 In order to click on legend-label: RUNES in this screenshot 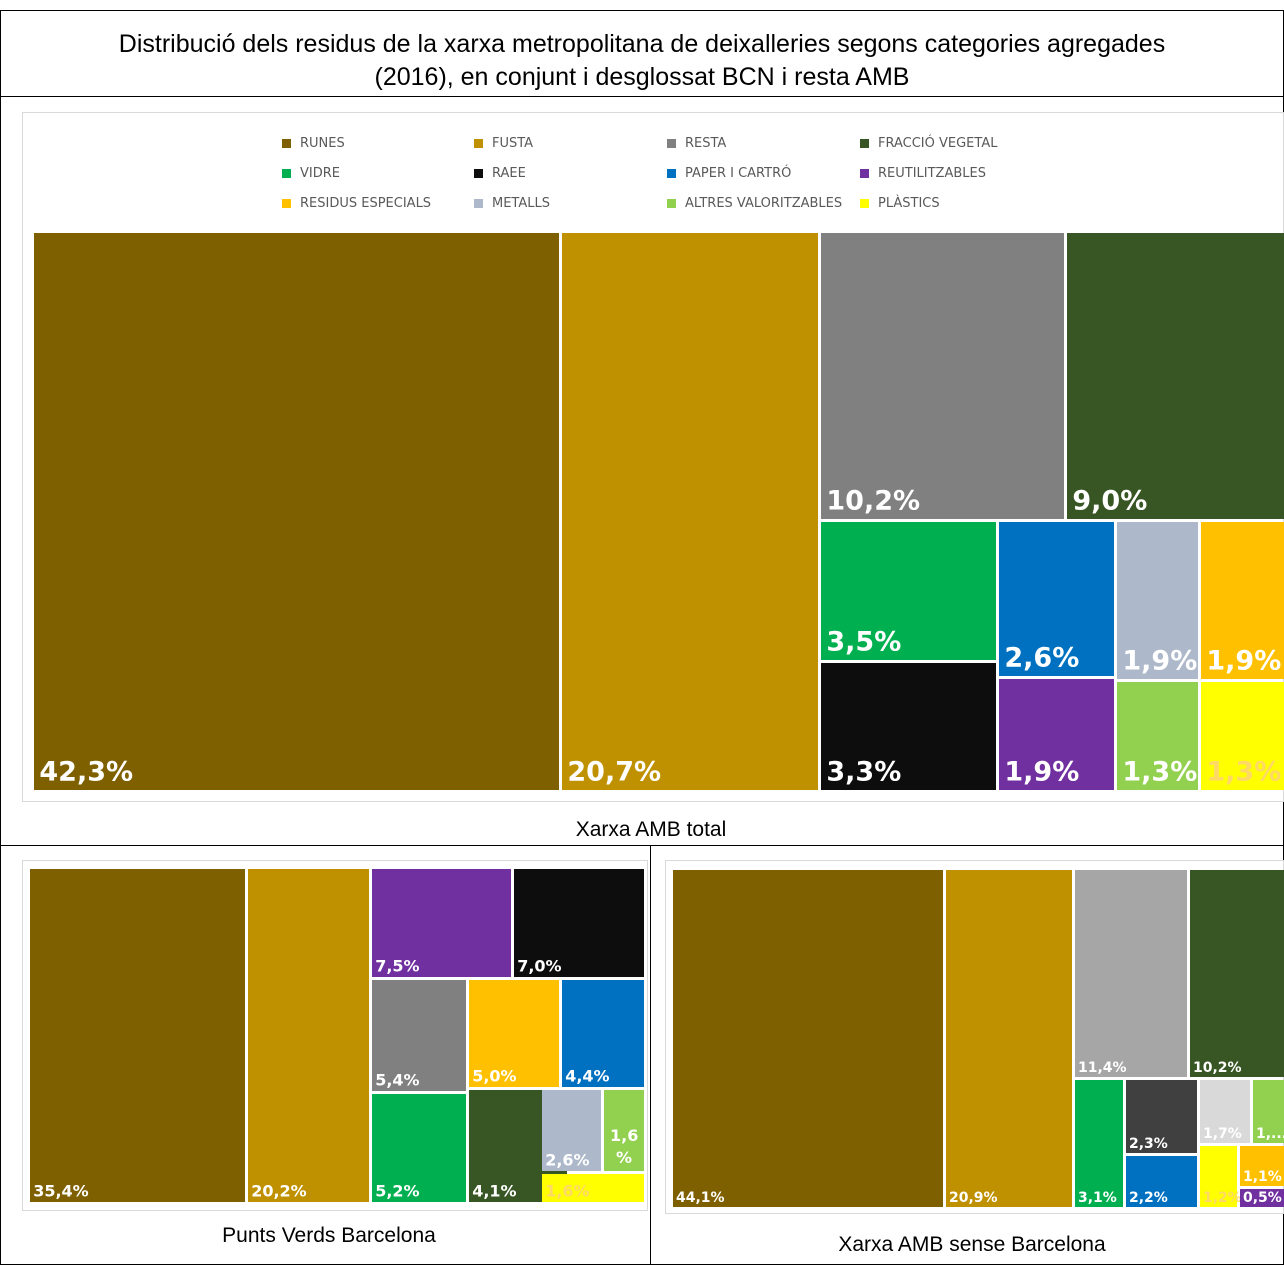, I will do `click(322, 143)`.